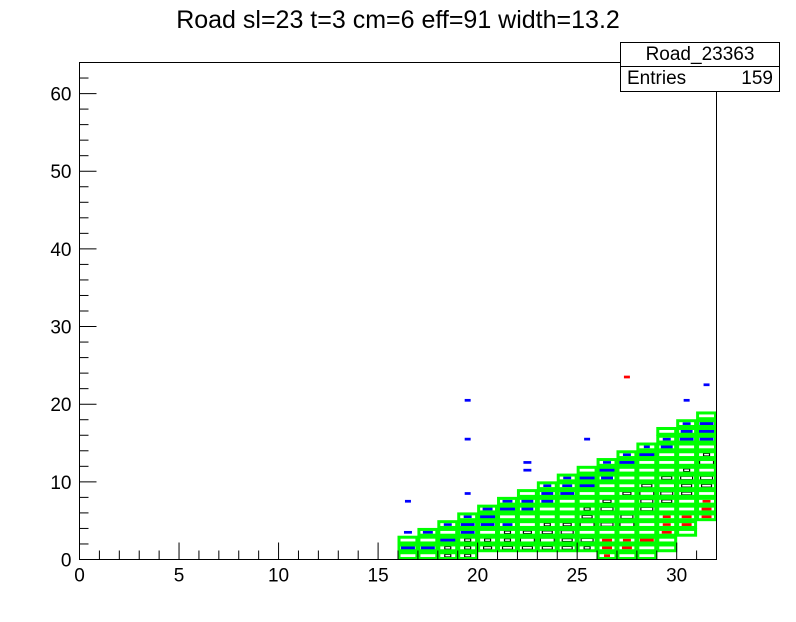  Describe the element at coordinates (378, 576) in the screenshot. I see `x-tick-label: 15` at that location.